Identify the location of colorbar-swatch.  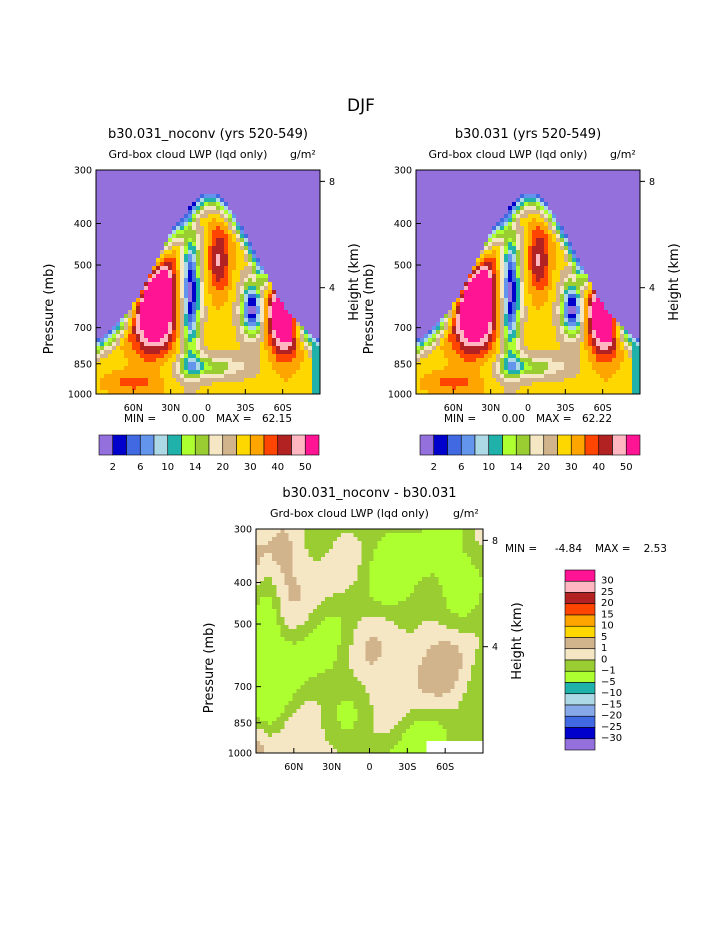
(243, 445).